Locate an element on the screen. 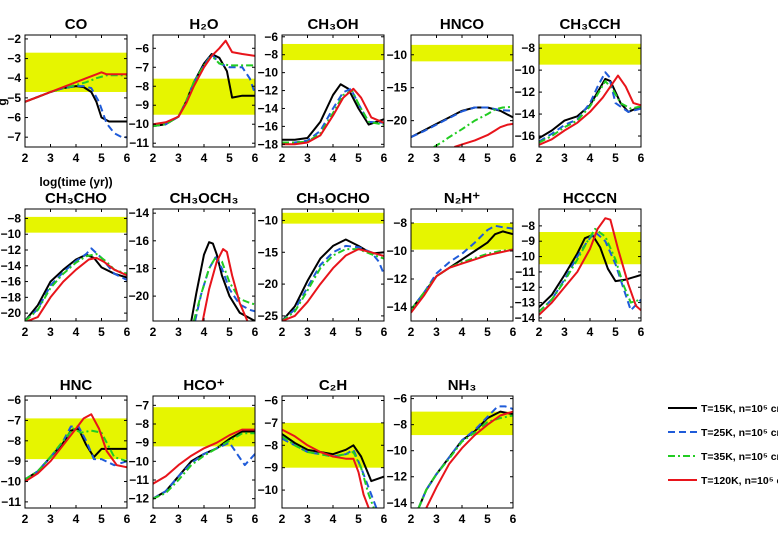 The image size is (778, 545). y-tick-label: −3 is located at coordinates (14, 59).